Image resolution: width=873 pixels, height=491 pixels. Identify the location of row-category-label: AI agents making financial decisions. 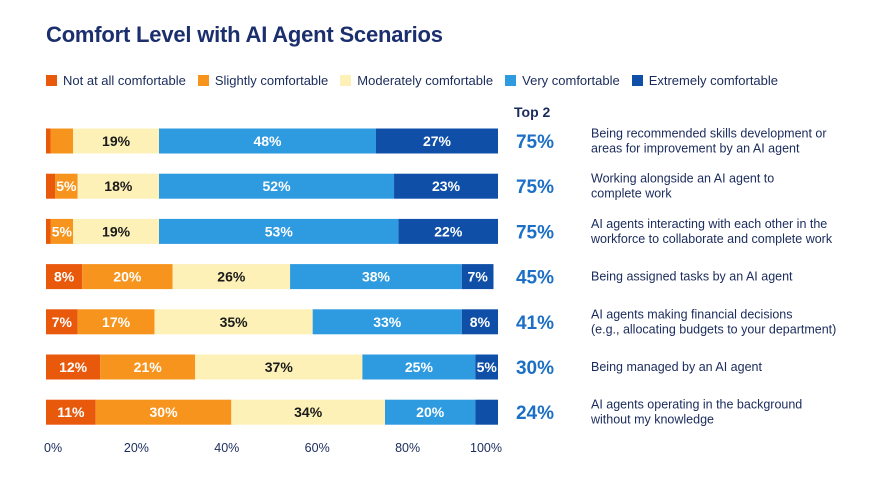
(692, 314).